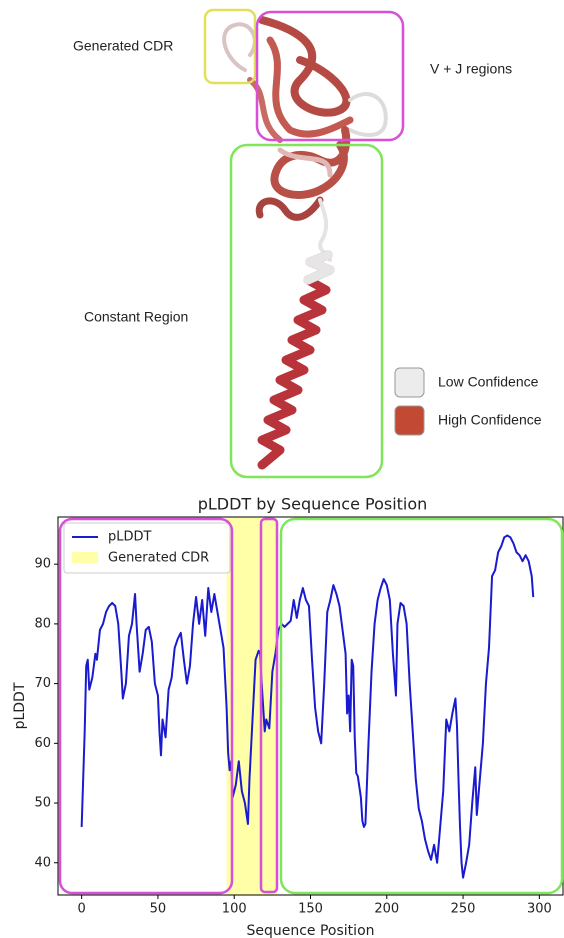  Describe the element at coordinates (130, 537) in the screenshot. I see `legend-label: pLDDT` at that location.